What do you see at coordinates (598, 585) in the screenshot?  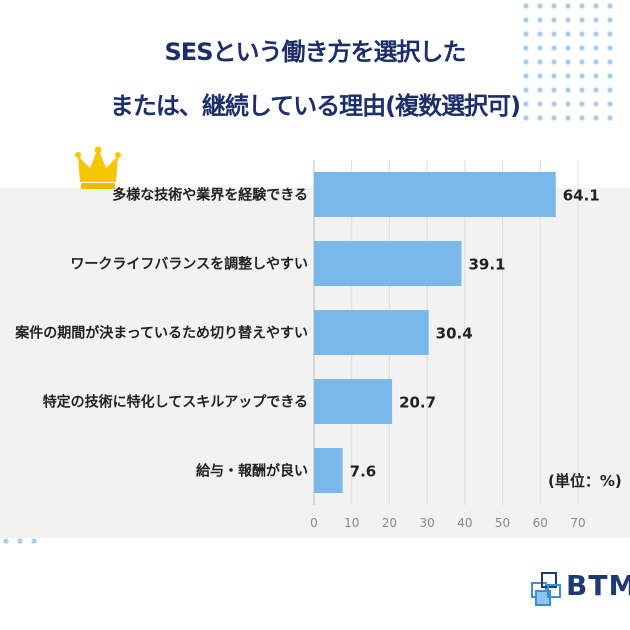 I see `logo-text: BTM` at bounding box center [598, 585].